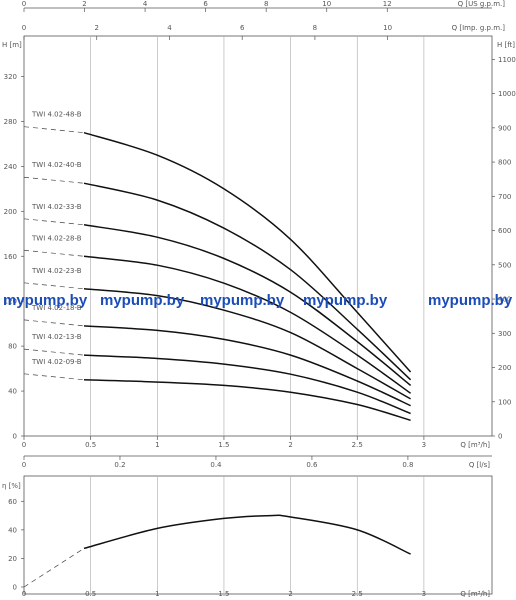 The width and height of the screenshot is (516, 600). Describe the element at coordinates (10, 77) in the screenshot. I see `y-tick-label: 320` at that location.